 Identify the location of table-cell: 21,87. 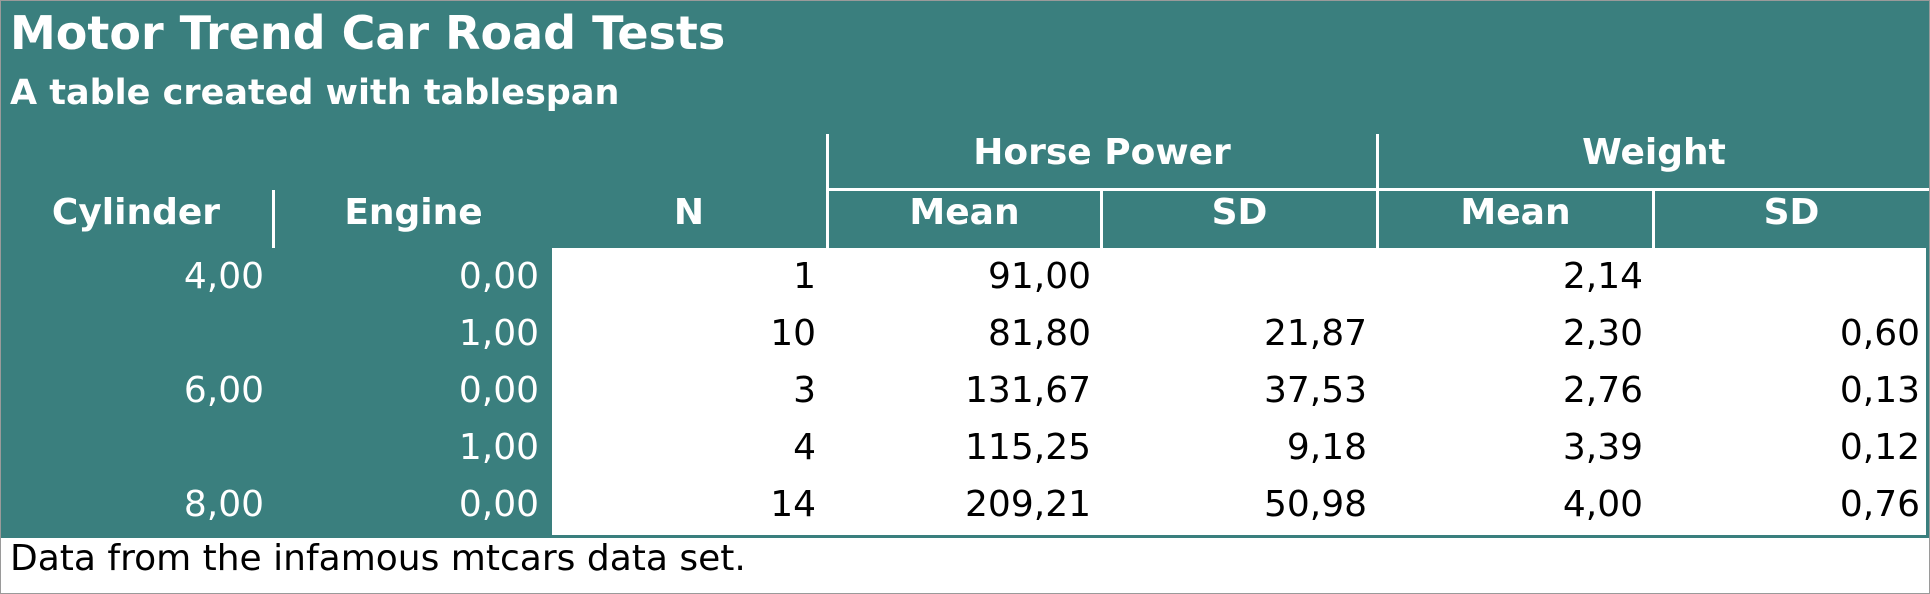
(1315, 333).